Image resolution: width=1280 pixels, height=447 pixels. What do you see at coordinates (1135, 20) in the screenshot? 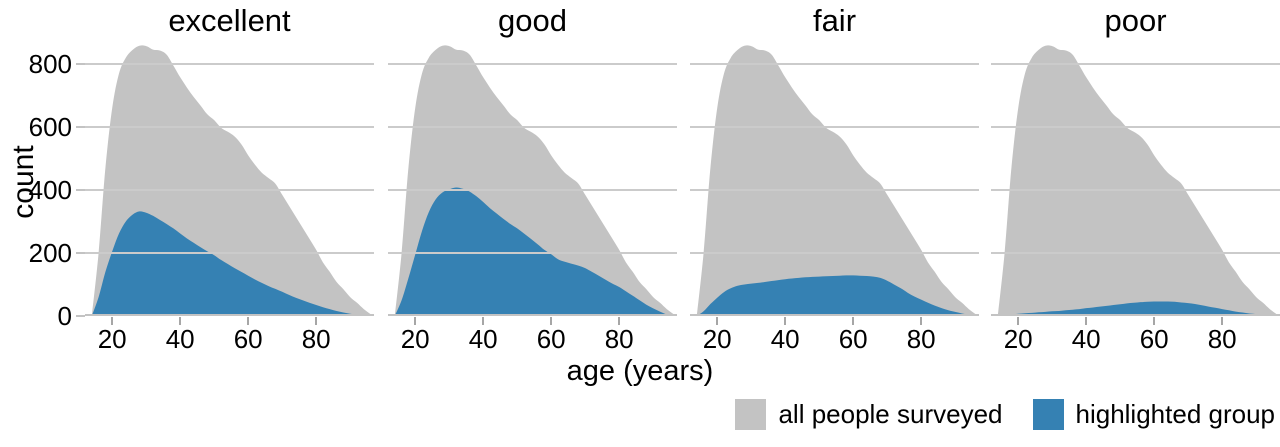
I see `facet-title-poor: poor` at bounding box center [1135, 20].